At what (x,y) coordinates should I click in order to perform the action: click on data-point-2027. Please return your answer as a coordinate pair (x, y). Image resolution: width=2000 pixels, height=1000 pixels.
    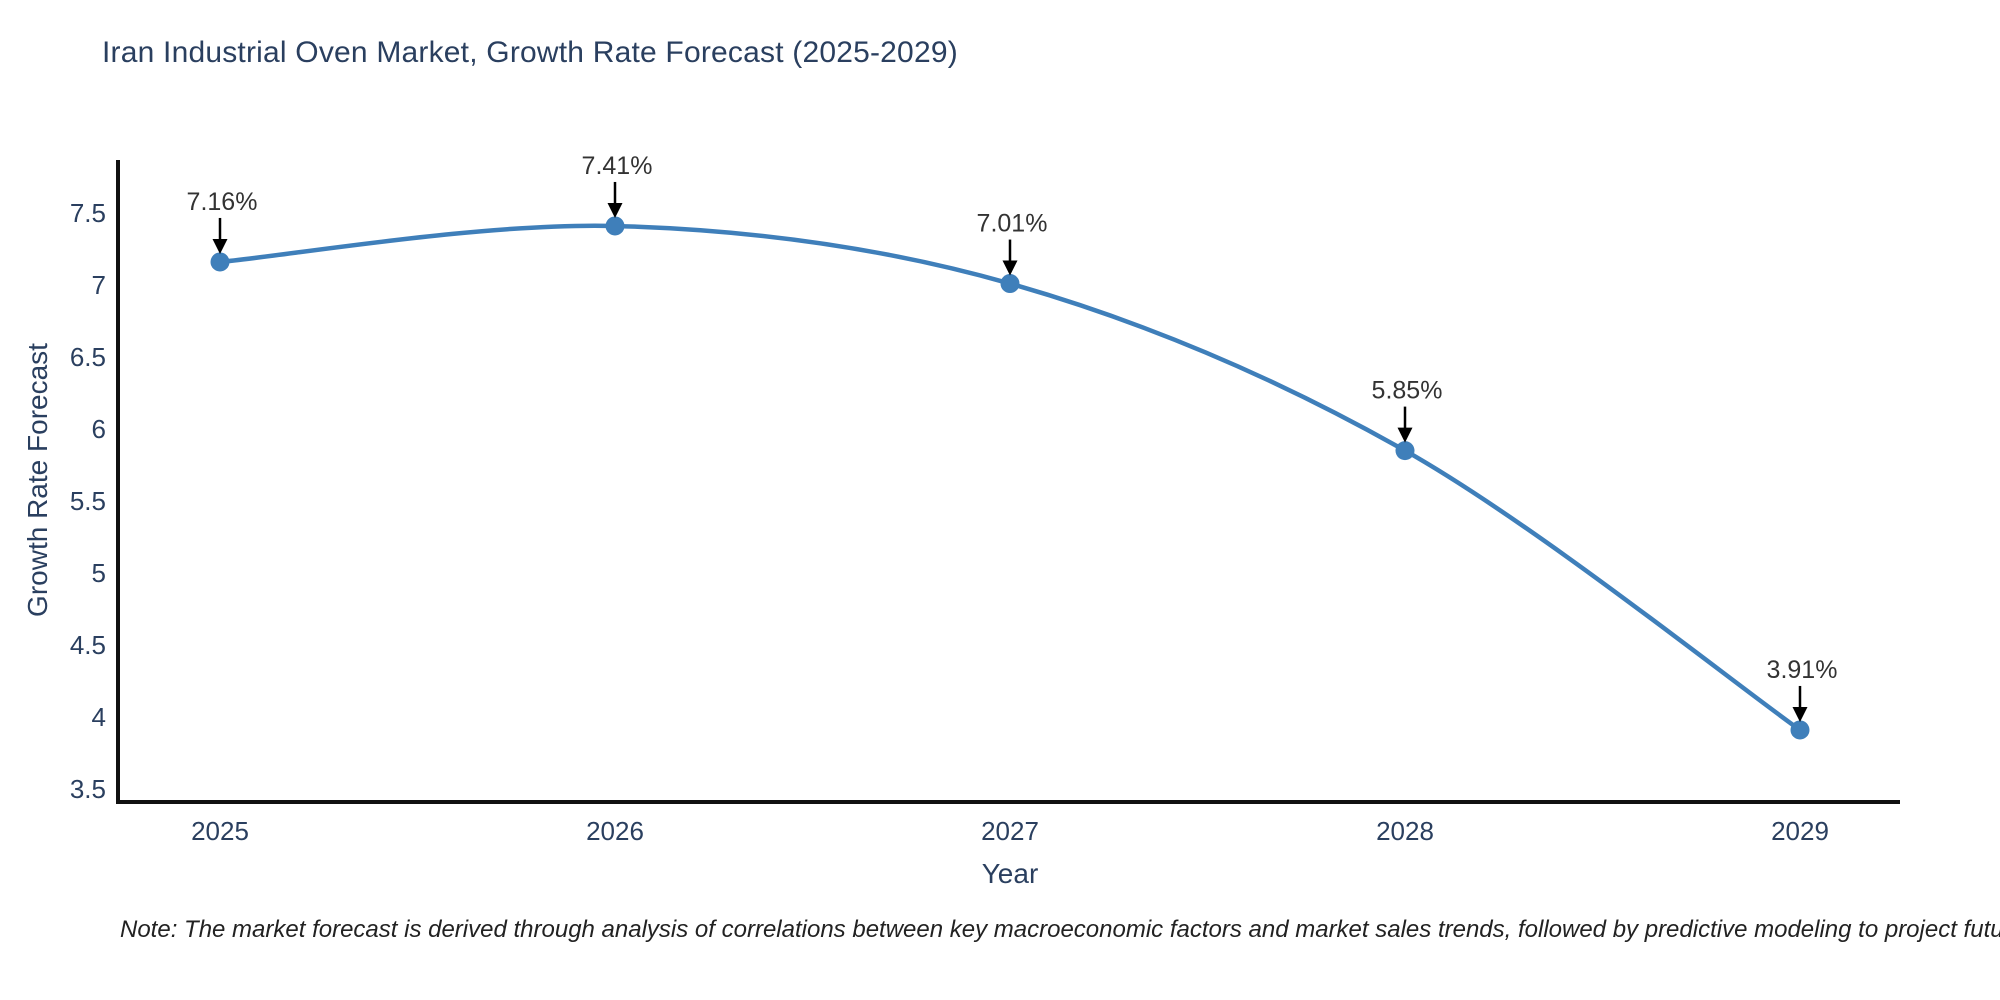
    Looking at the image, I should click on (1010, 284).